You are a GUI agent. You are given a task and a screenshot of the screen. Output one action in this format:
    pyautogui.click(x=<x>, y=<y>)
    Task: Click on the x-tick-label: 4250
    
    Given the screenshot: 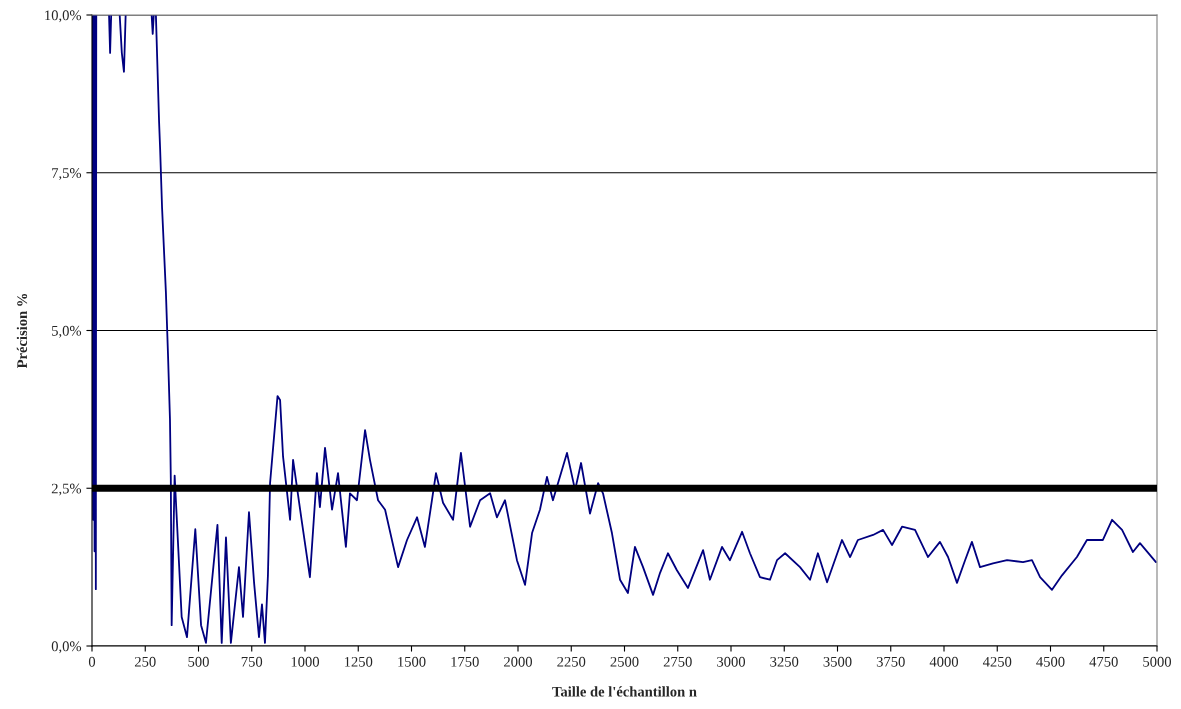 What is the action you would take?
    pyautogui.click(x=997, y=661)
    